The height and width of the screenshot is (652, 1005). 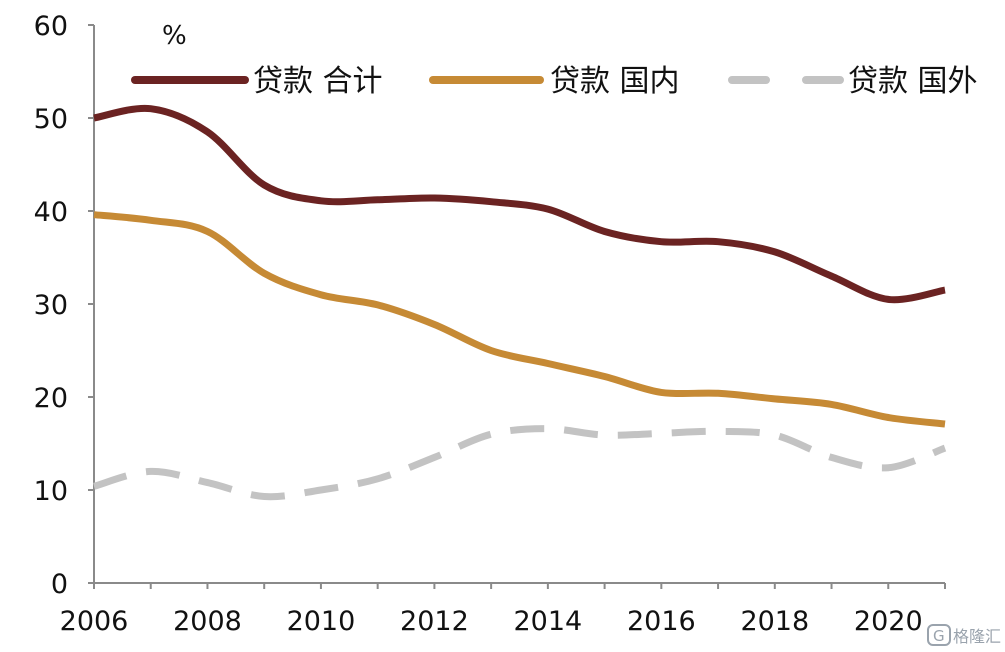 I want to click on watermark: G 格隆汇, so click(x=964, y=635).